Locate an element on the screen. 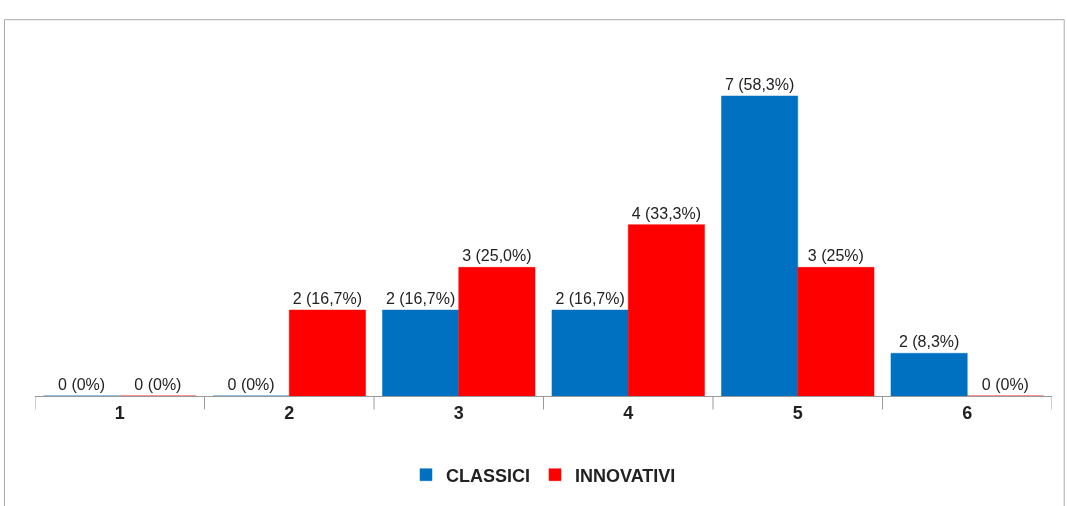 Image resolution: width=1067 pixels, height=506 pixels. x-tick-label: 3 is located at coordinates (458, 412).